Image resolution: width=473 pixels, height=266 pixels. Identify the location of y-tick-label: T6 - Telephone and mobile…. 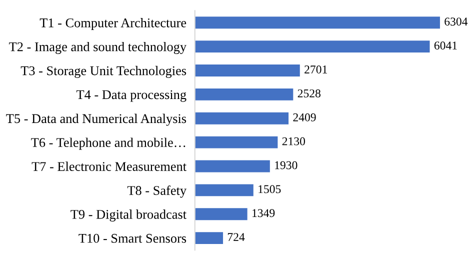
(108, 144).